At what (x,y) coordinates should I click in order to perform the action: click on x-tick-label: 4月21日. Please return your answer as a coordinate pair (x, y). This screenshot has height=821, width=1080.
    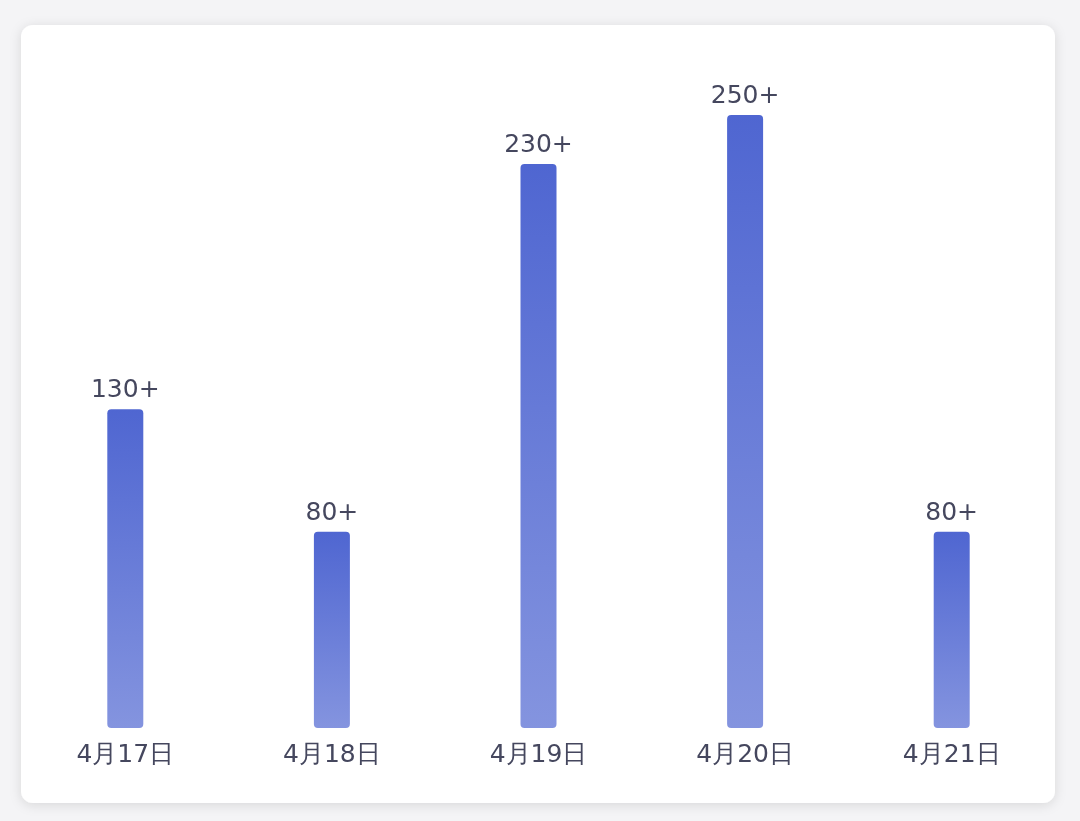
    Looking at the image, I should click on (951, 753).